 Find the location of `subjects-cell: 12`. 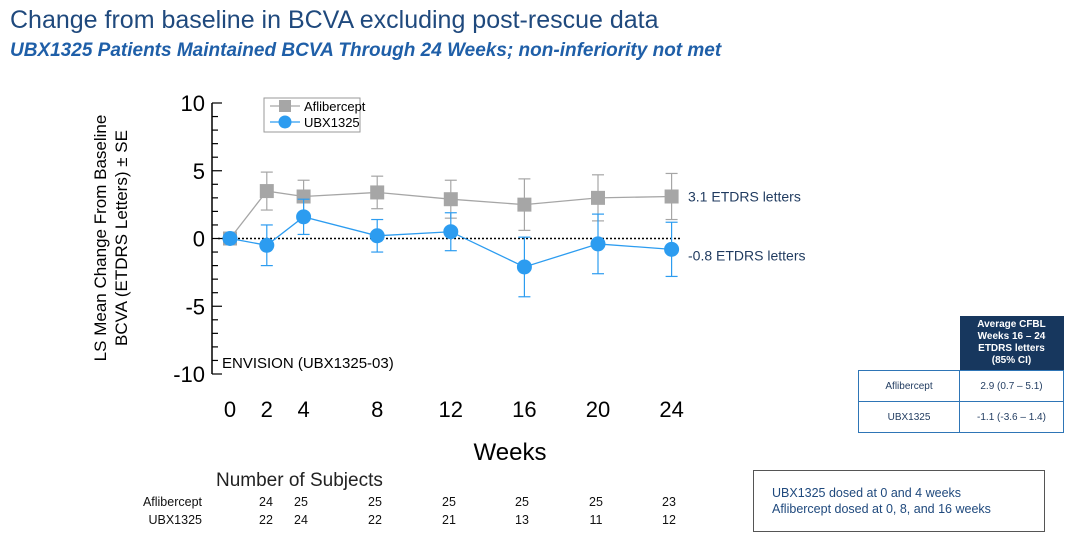

subjects-cell: 12 is located at coordinates (669, 520).